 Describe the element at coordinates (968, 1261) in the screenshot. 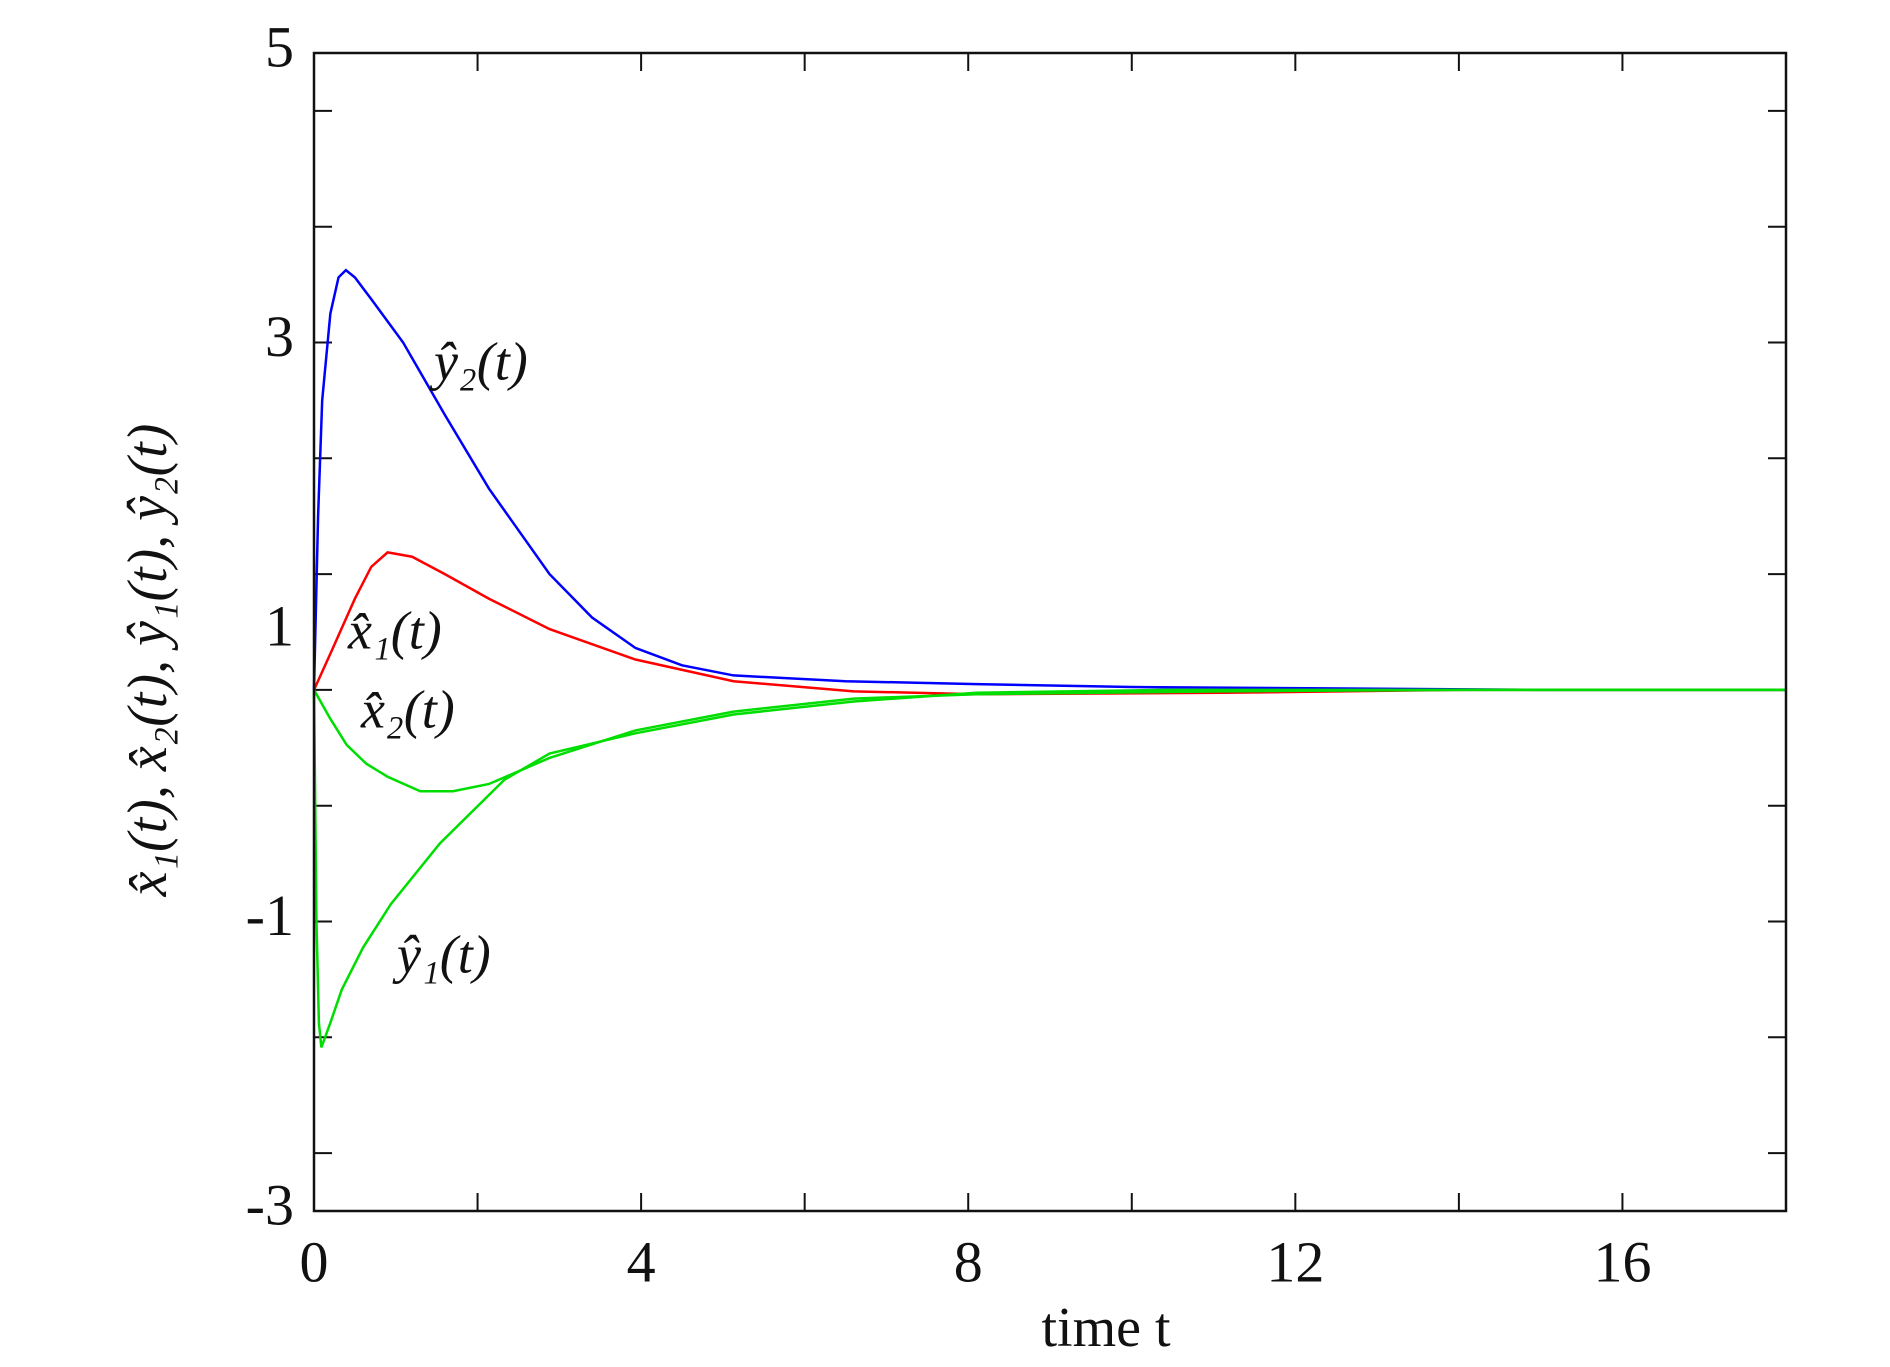

I see `x-tick-label: 8` at that location.